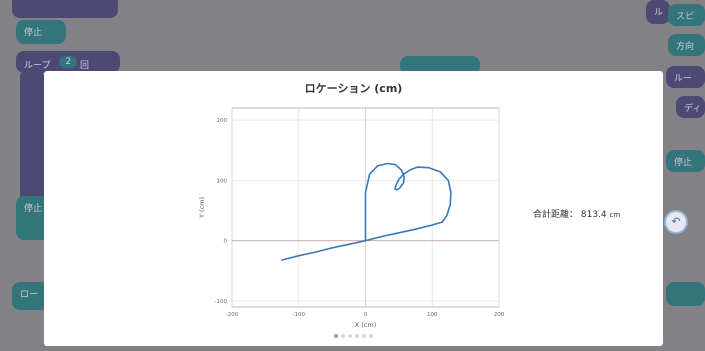 This screenshot has height=351, width=705. Describe the element at coordinates (366, 315) in the screenshot. I see `x-tick-label: 0` at that location.